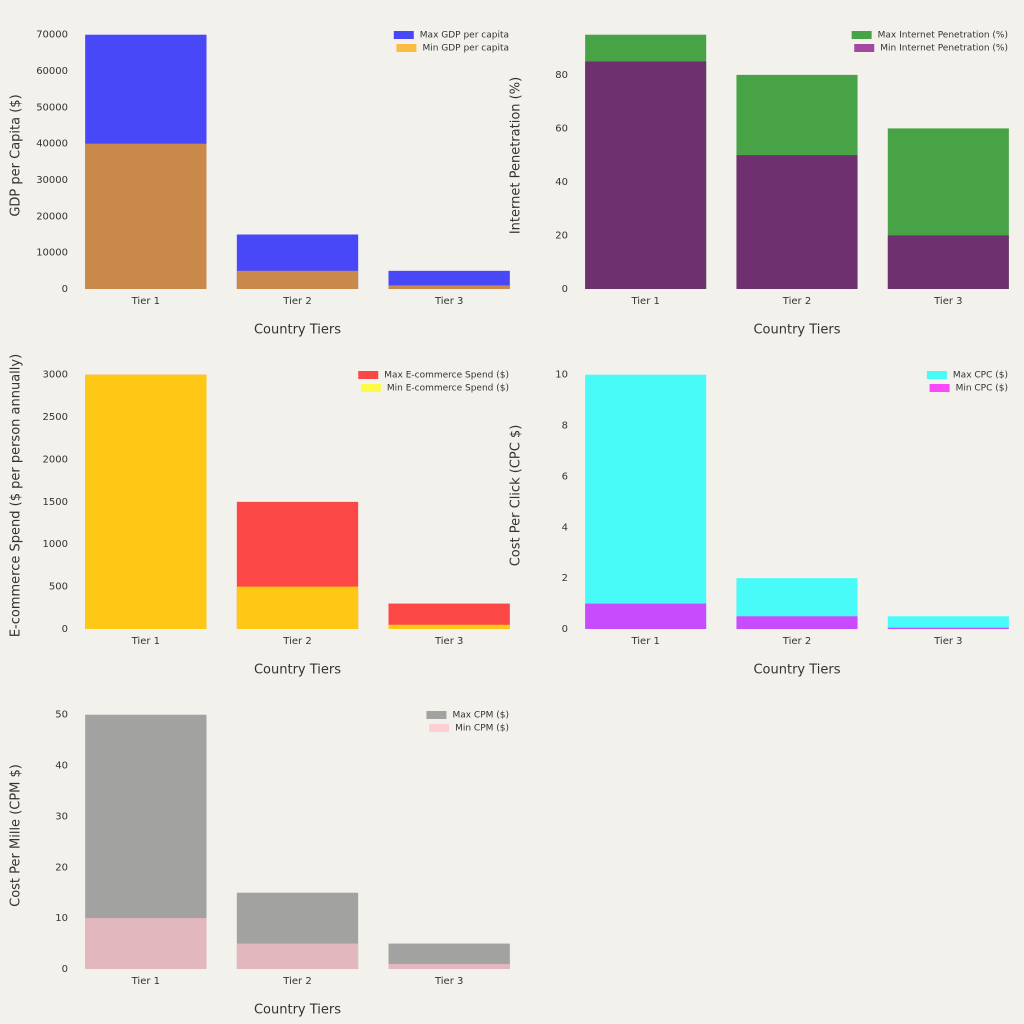  What do you see at coordinates (980, 376) in the screenshot?
I see `legend-label: Max CPC ($)` at bounding box center [980, 376].